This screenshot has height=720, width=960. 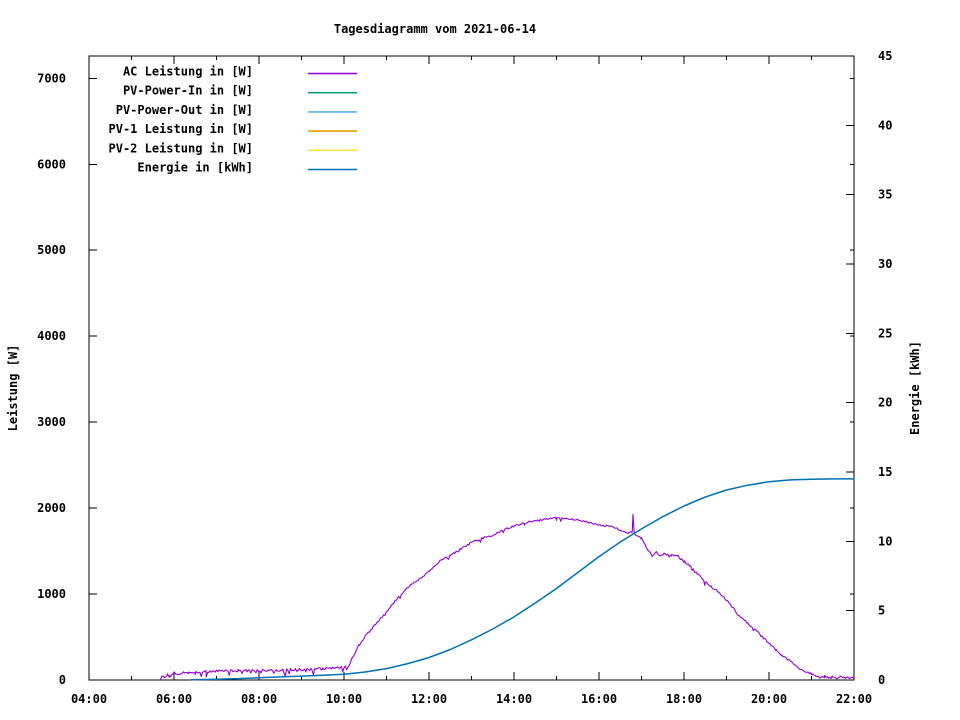 I want to click on x-tick-label: 20:00, so click(x=769, y=699).